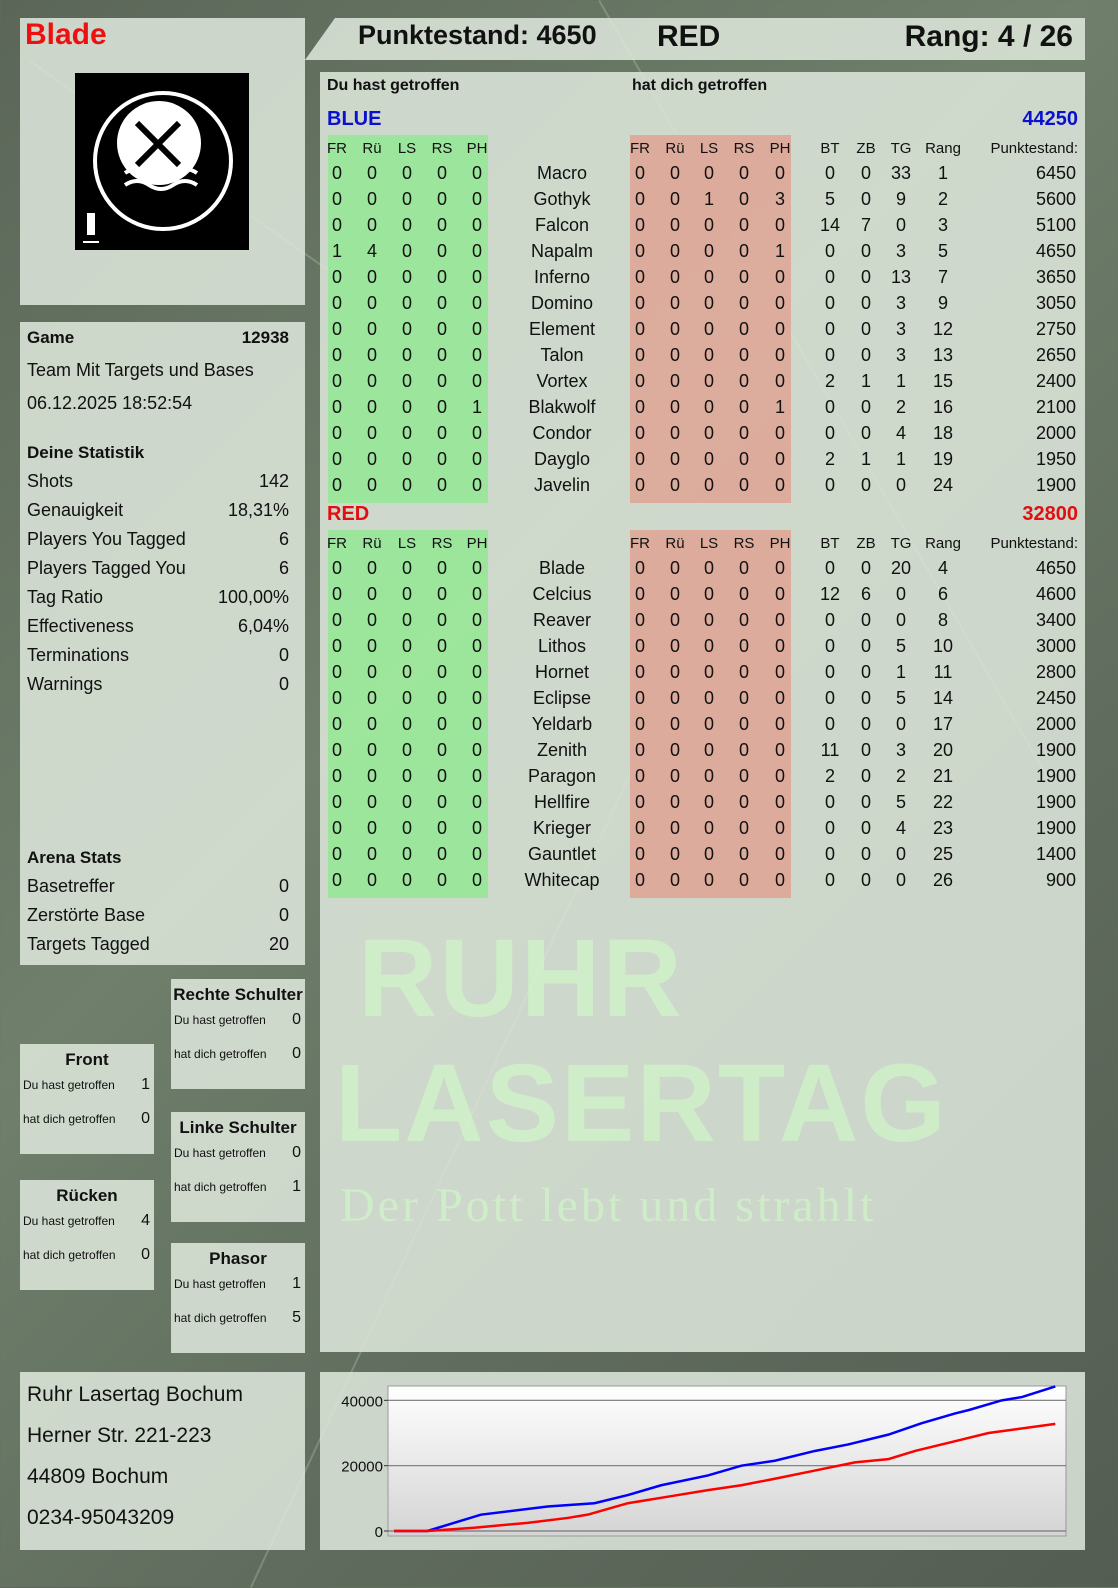  I want to click on zone-title: Linke Schulter, so click(238, 1128).